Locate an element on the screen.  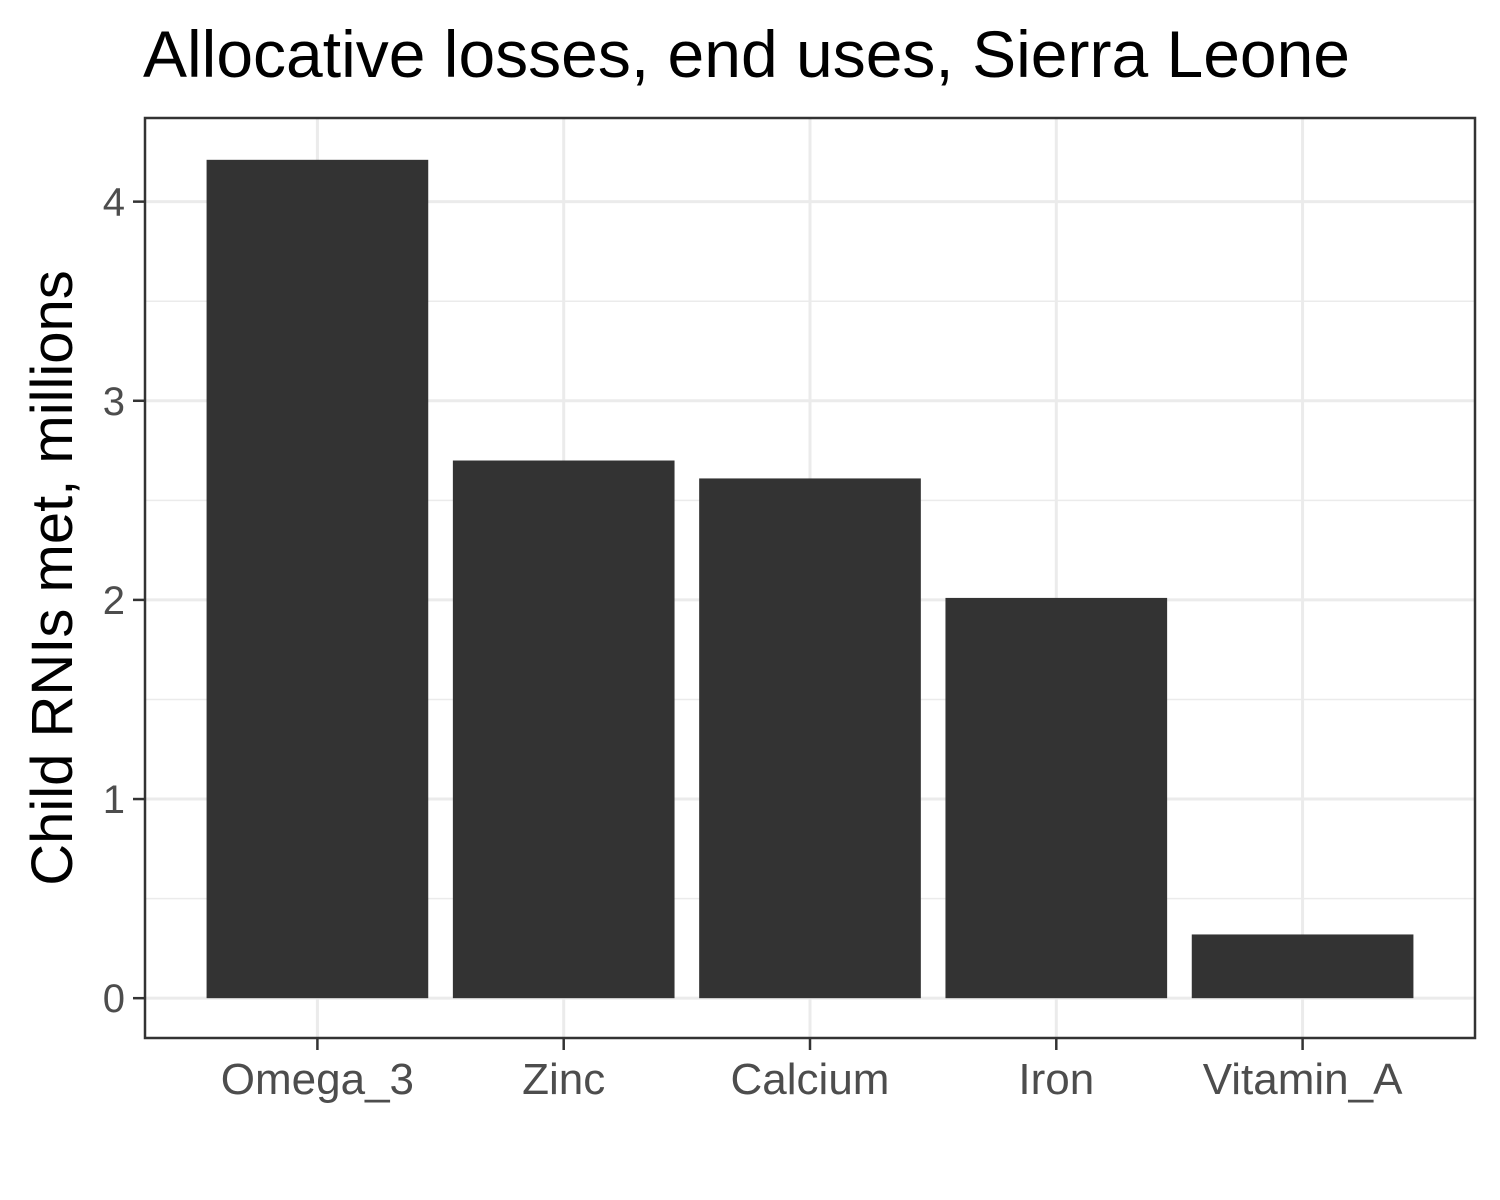
bar-zinc is located at coordinates (563, 729).